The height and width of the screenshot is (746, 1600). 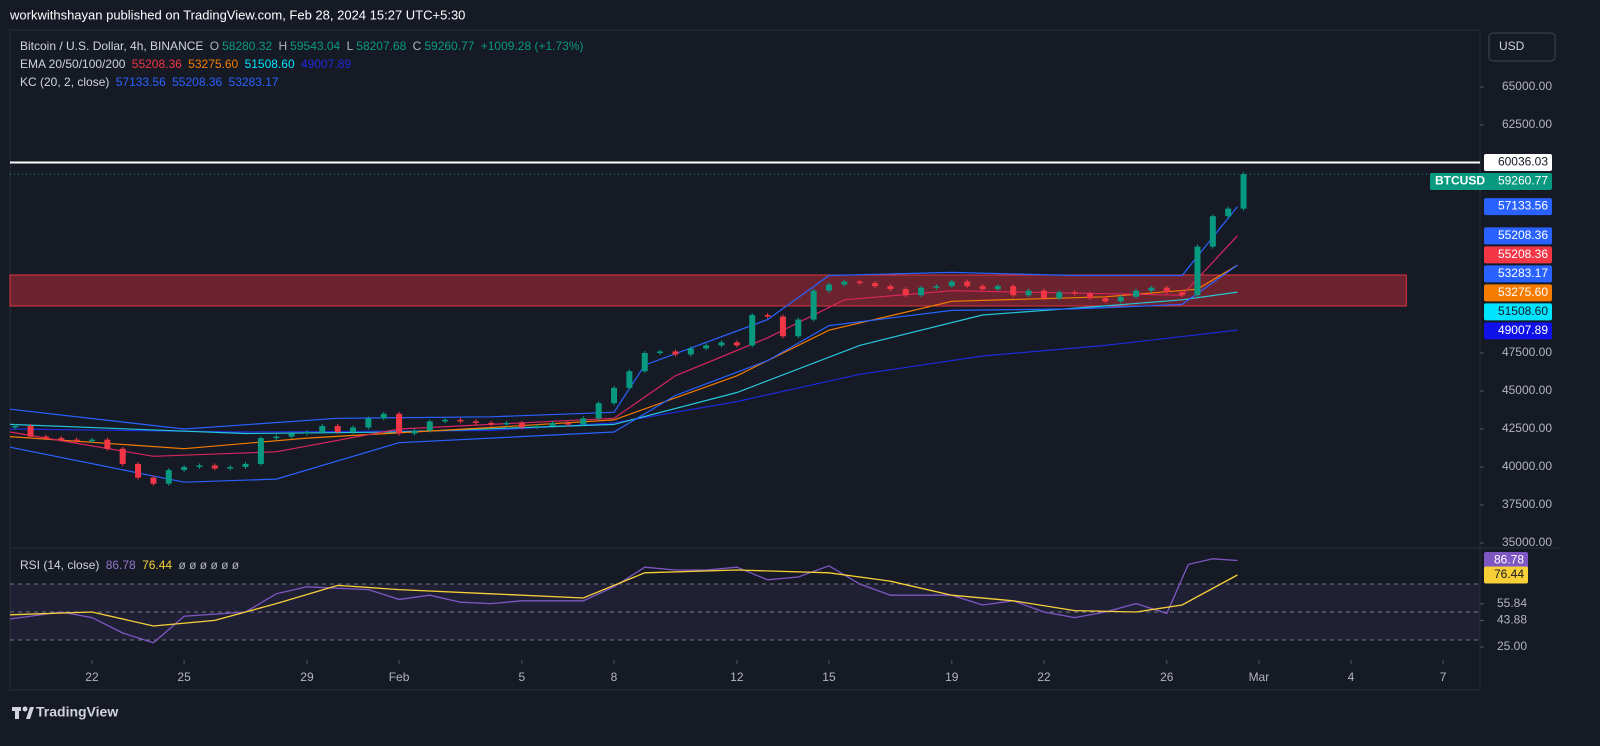 I want to click on y-tick-label: 37500.00, so click(x=1527, y=504).